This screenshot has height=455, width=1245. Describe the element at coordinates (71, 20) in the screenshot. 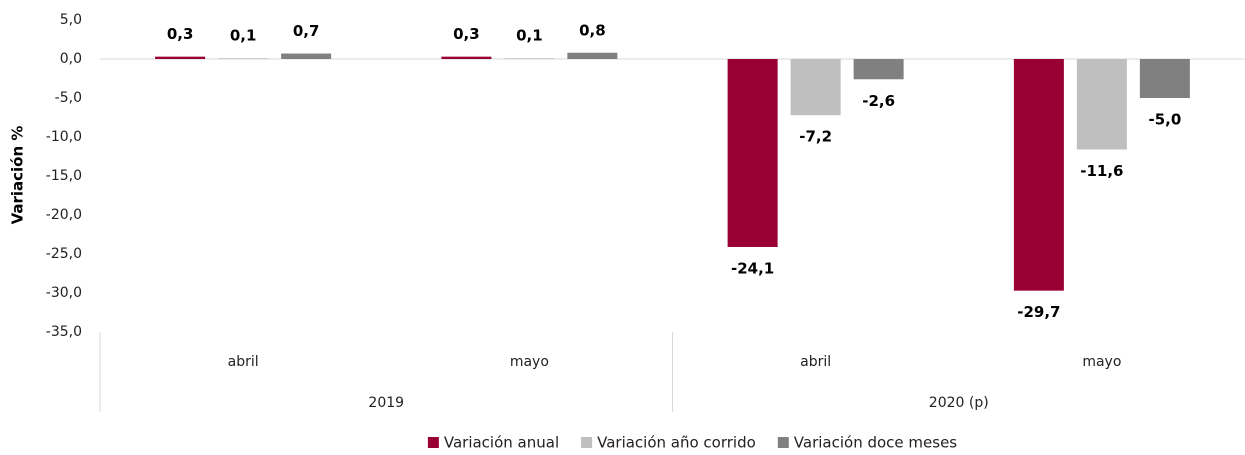

I see `y-tick-label: 5,0` at that location.